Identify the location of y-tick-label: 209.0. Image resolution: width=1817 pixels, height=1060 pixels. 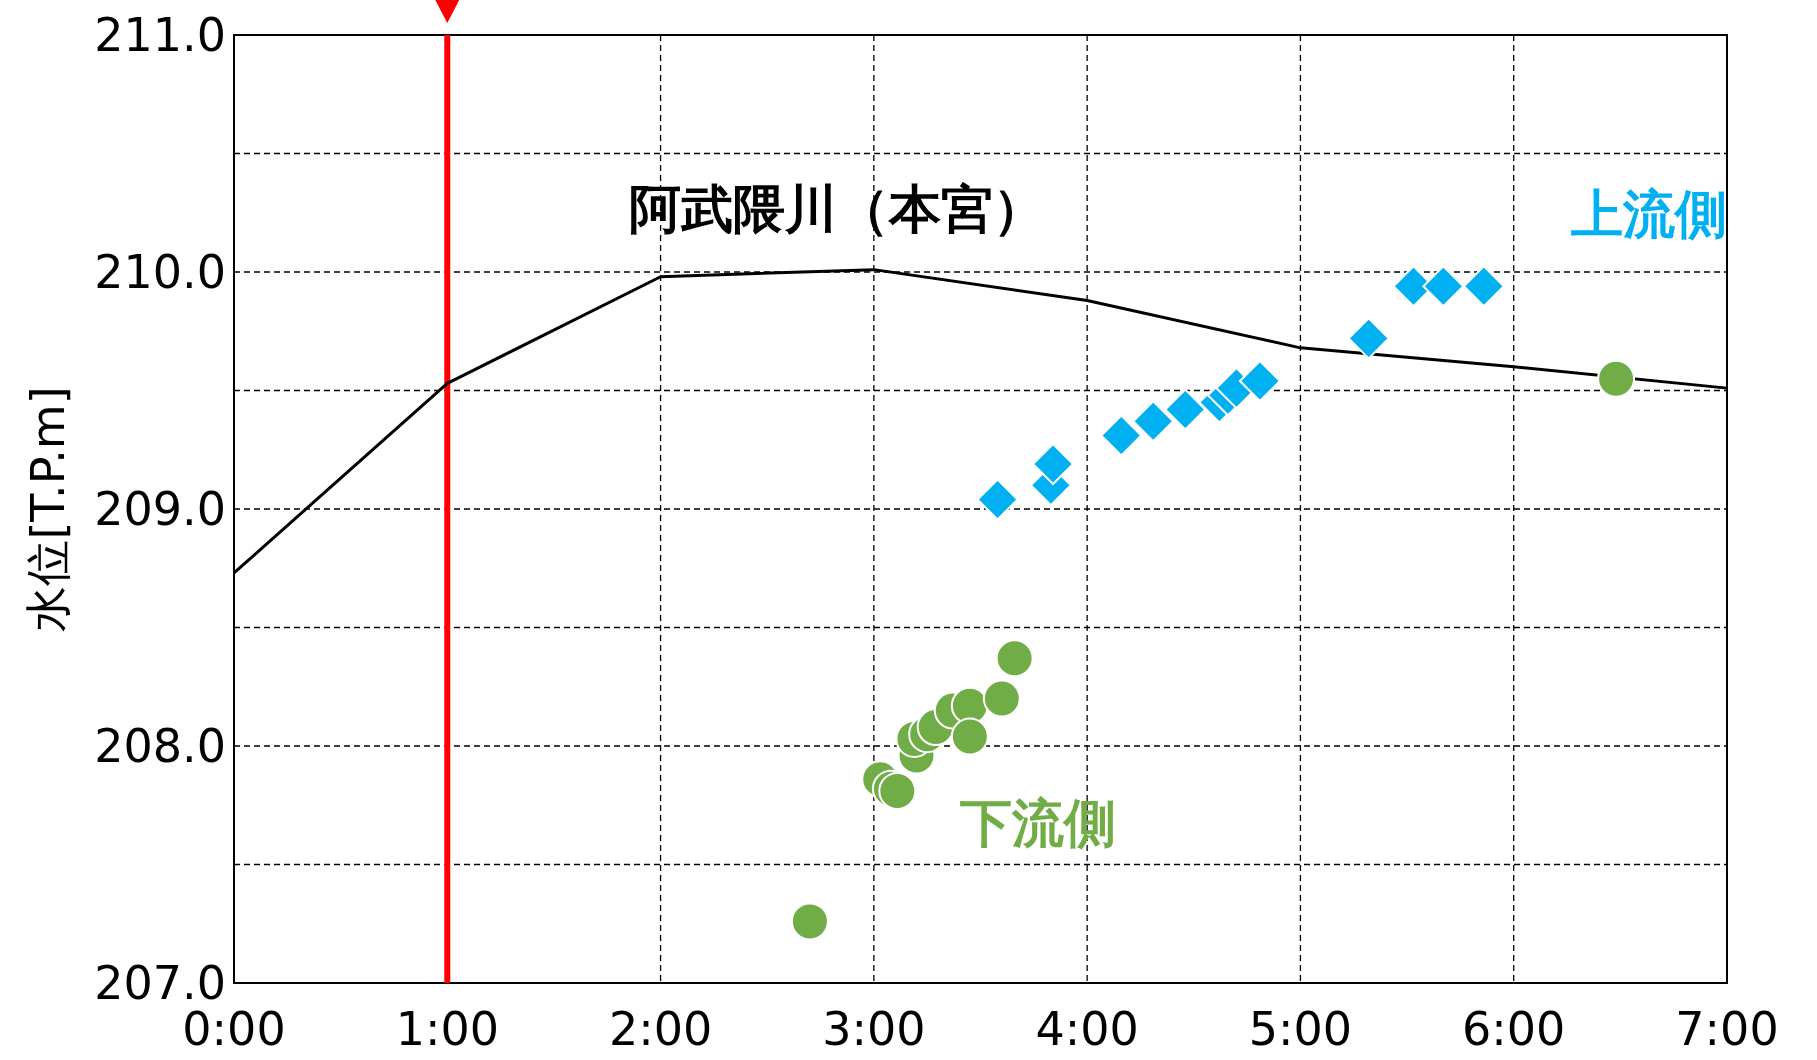
(160, 509).